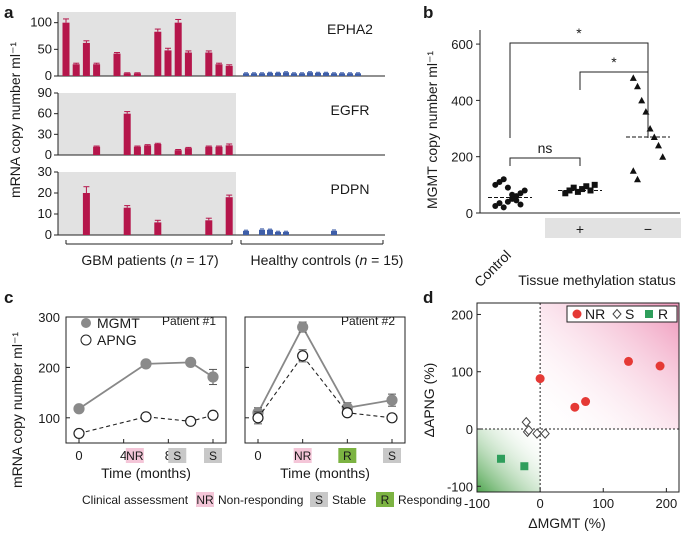  Describe the element at coordinates (540, 379) in the screenshot. I see `nr-point` at that location.